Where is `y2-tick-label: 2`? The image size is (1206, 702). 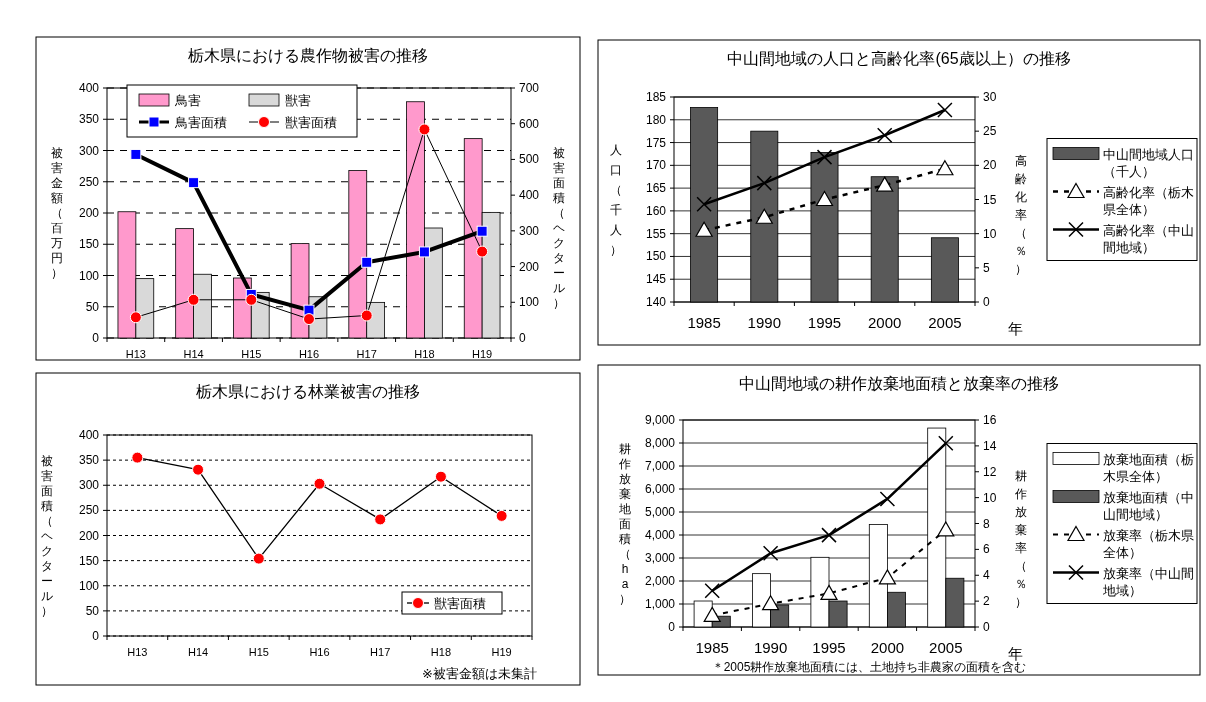
y2-tick-label: 2 is located at coordinates (986, 601).